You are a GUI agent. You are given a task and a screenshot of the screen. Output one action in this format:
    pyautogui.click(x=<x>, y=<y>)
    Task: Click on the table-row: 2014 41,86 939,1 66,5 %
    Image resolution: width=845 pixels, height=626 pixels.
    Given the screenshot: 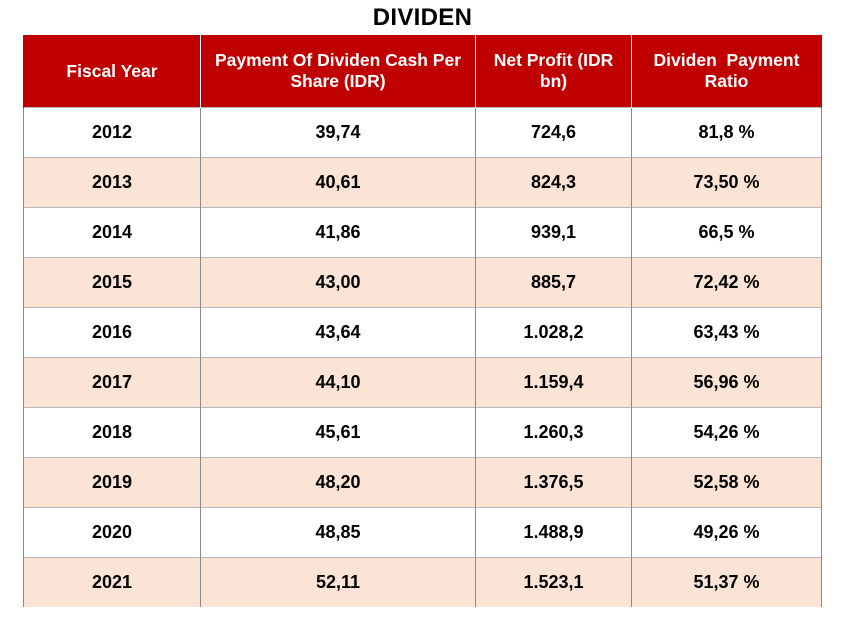 What is the action you would take?
    pyautogui.click(x=422, y=232)
    